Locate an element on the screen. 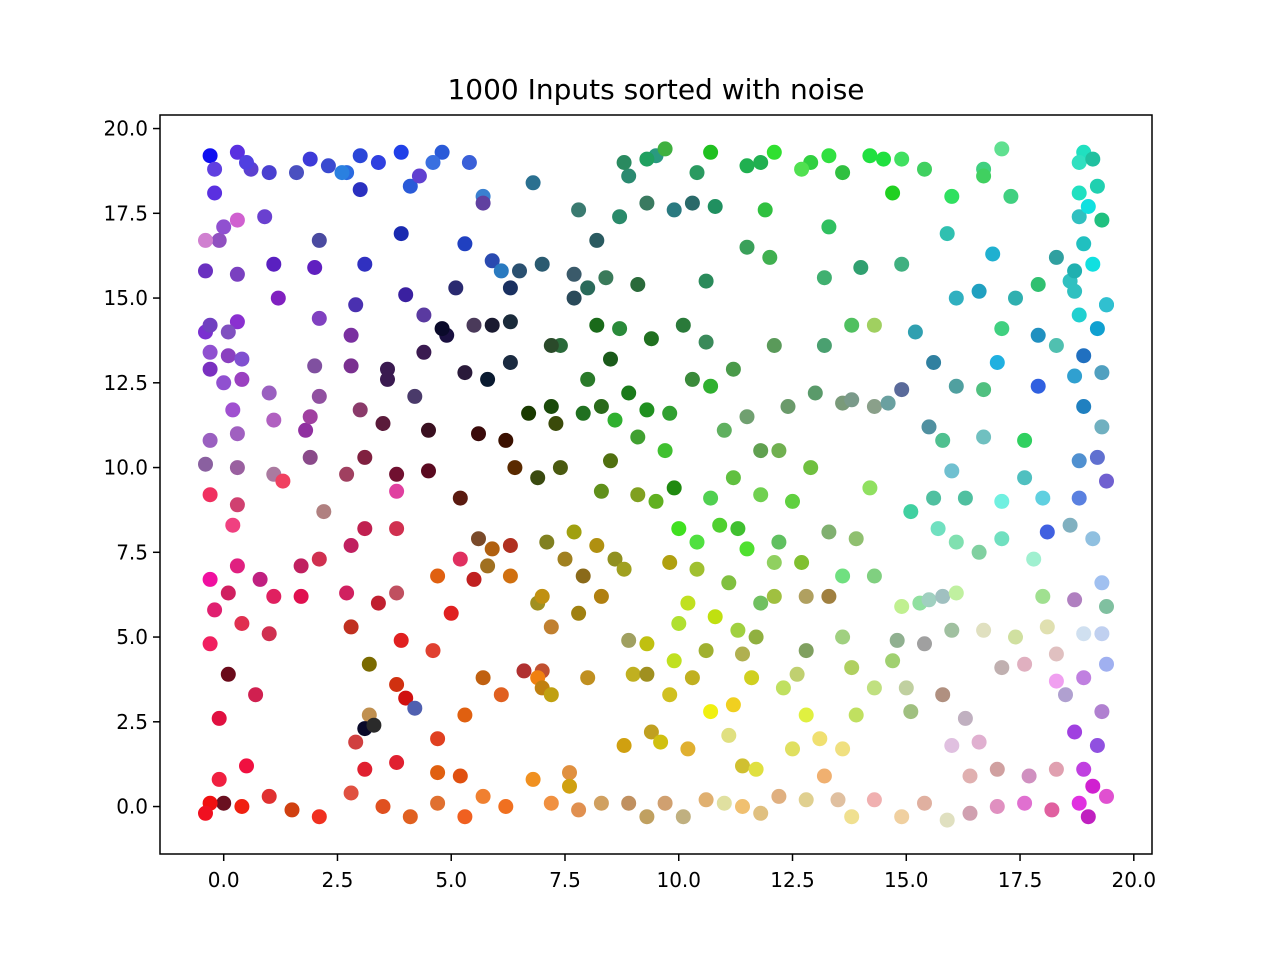  x-tick-label: 10.0 is located at coordinates (678, 880).